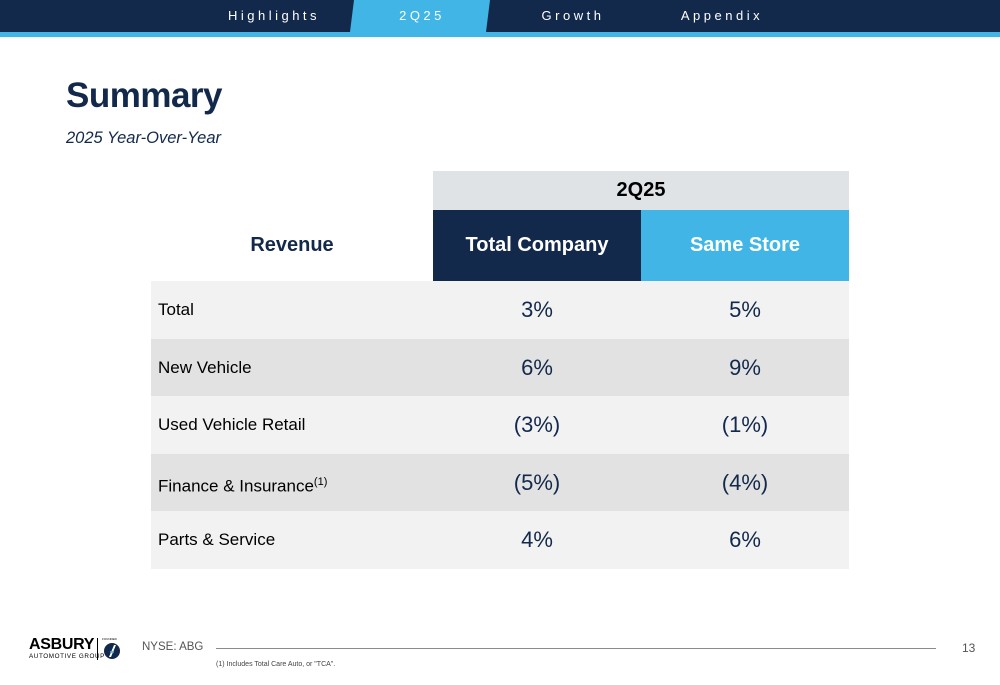 The image size is (1000, 685). What do you see at coordinates (576, 648) in the screenshot?
I see `footer-divider` at bounding box center [576, 648].